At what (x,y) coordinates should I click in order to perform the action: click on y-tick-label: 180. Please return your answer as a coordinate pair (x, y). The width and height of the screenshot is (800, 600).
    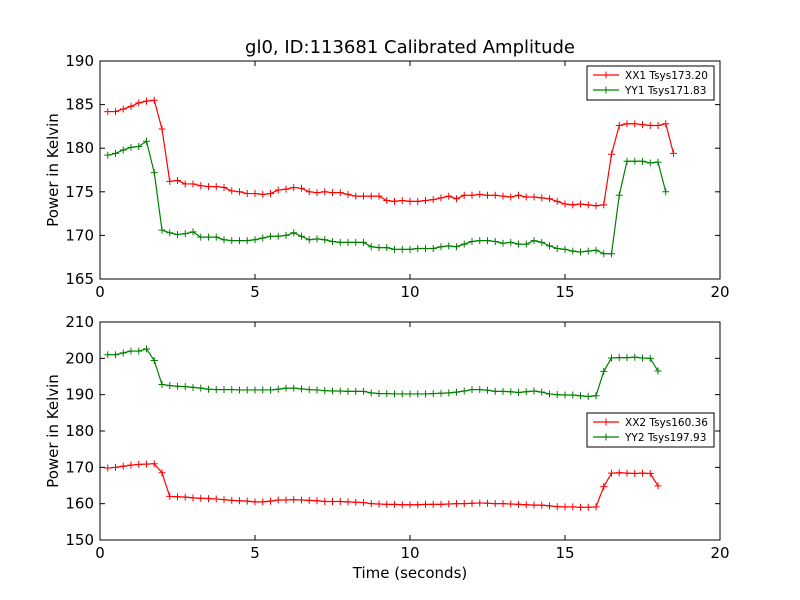
    Looking at the image, I should click on (79, 431).